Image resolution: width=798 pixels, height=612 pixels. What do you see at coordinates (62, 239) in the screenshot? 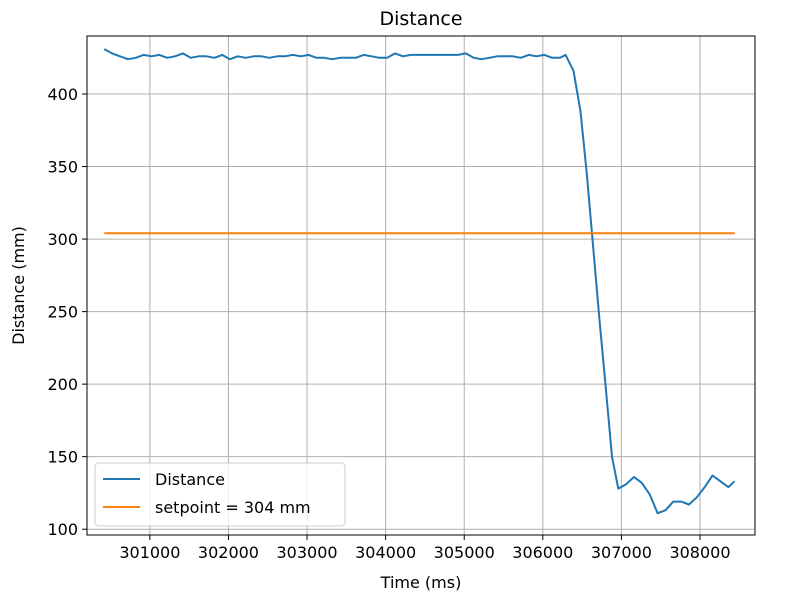
I see `y-tick-label: 300` at bounding box center [62, 239].